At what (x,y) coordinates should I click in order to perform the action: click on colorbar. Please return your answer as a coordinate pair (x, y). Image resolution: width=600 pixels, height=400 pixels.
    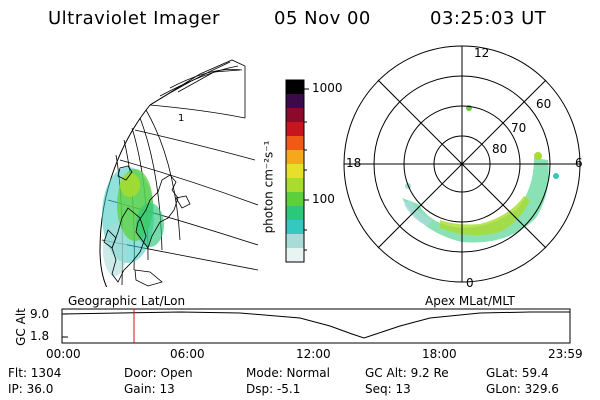
    Looking at the image, I should click on (297, 171).